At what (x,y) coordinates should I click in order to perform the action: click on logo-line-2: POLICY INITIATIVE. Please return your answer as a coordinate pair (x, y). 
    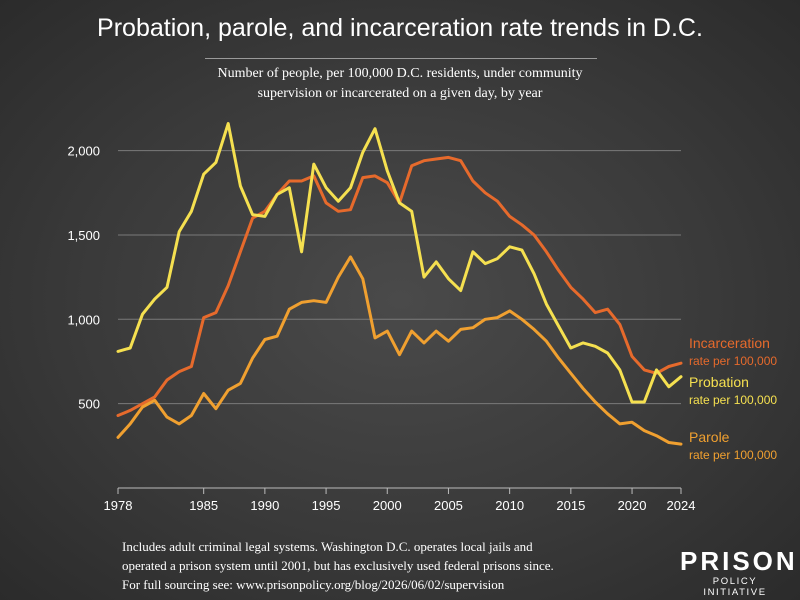
    Looking at the image, I should click on (735, 587).